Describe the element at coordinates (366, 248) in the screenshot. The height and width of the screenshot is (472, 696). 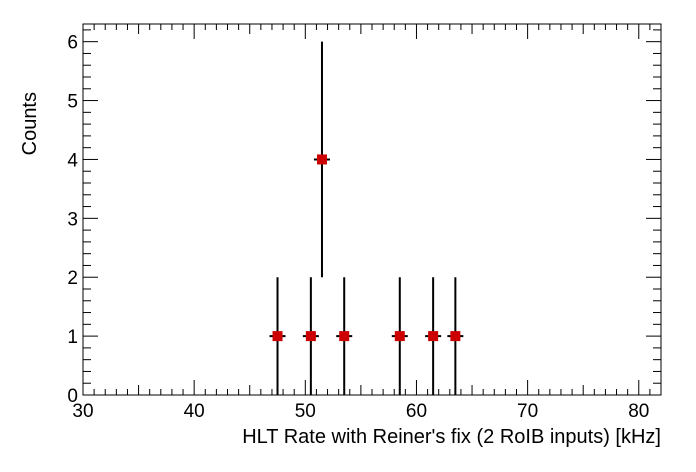
I see `data-markers` at that location.